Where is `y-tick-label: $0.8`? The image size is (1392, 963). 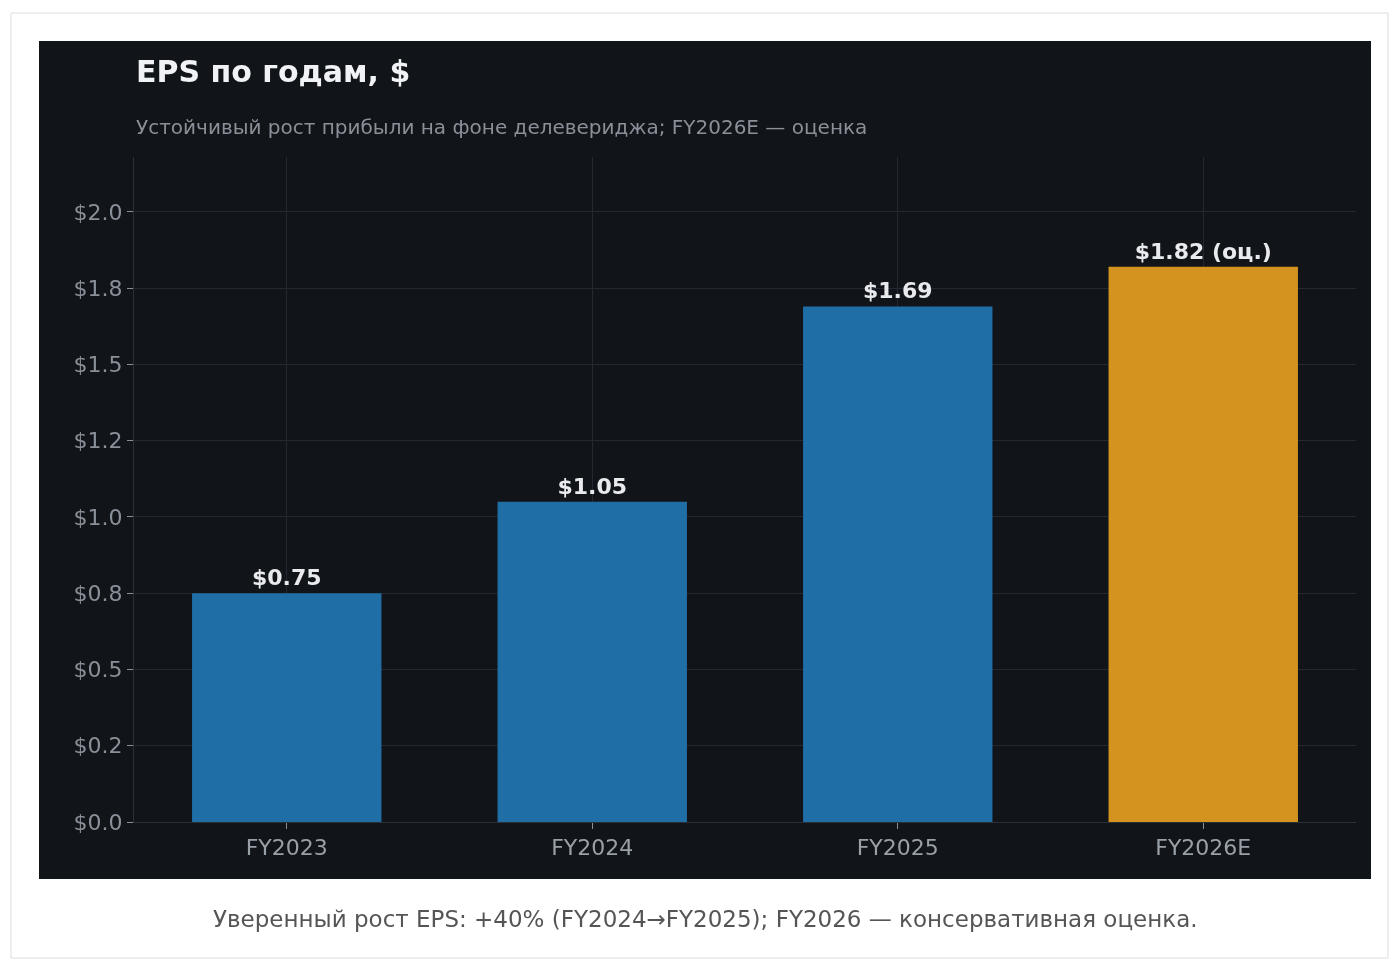 y-tick-label: $0.8 is located at coordinates (98, 593).